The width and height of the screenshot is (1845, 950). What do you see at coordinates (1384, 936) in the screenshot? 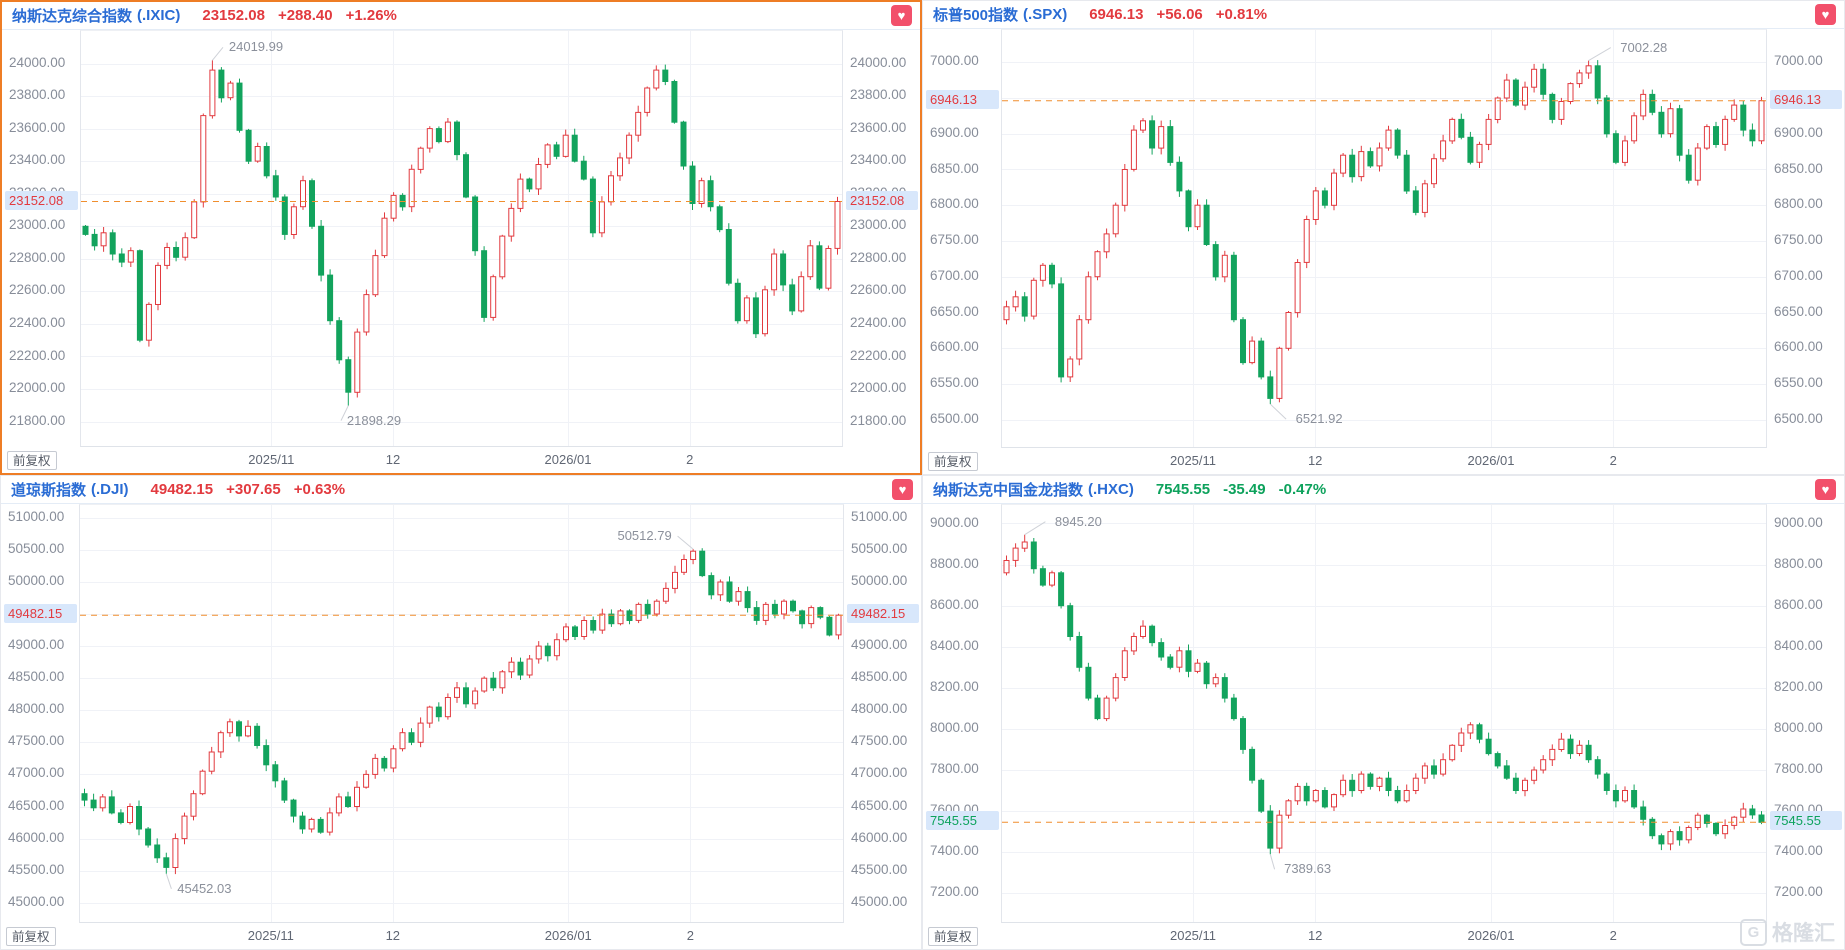
I see `x-axis: 2025/11 12 2026/01 2` at bounding box center [1384, 936].